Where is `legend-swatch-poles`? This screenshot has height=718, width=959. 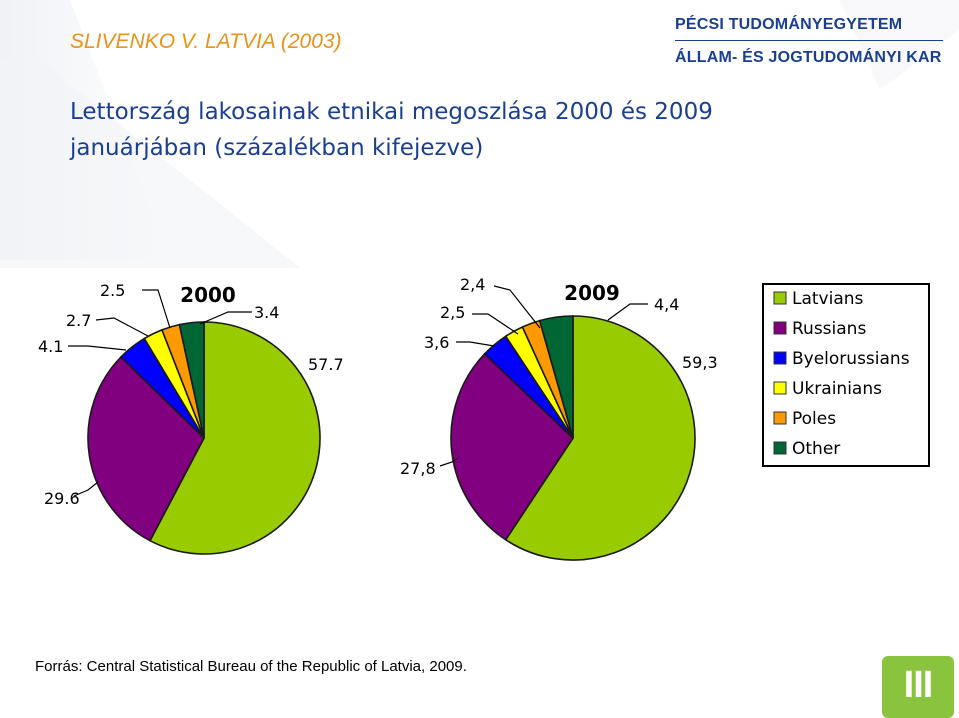
legend-swatch-poles is located at coordinates (780, 418).